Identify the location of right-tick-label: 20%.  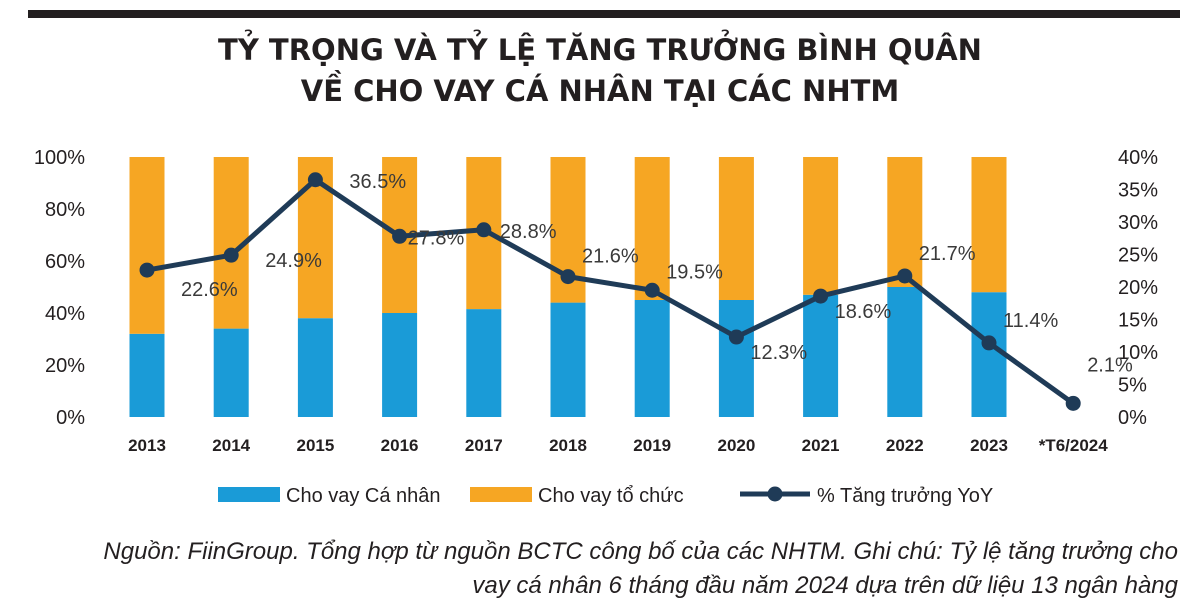
(1138, 288).